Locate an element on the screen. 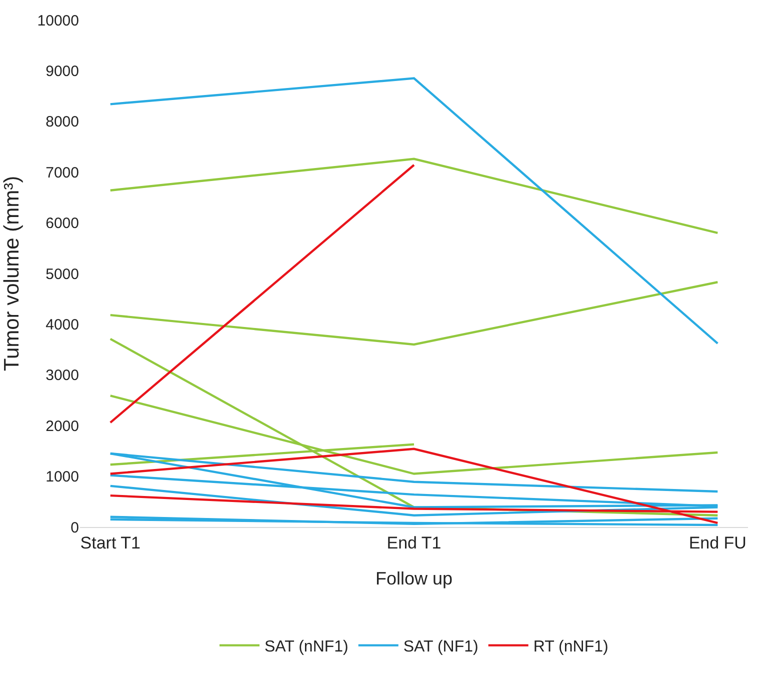 This screenshot has width=778, height=675. y-axis-title: Tumor volume (mm³) is located at coordinates (12, 274).